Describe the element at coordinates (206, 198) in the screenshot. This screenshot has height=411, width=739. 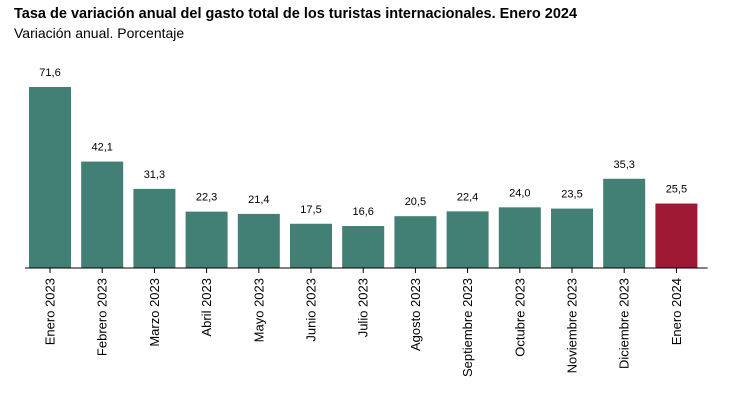
I see `value-label-4: 22,3` at that location.